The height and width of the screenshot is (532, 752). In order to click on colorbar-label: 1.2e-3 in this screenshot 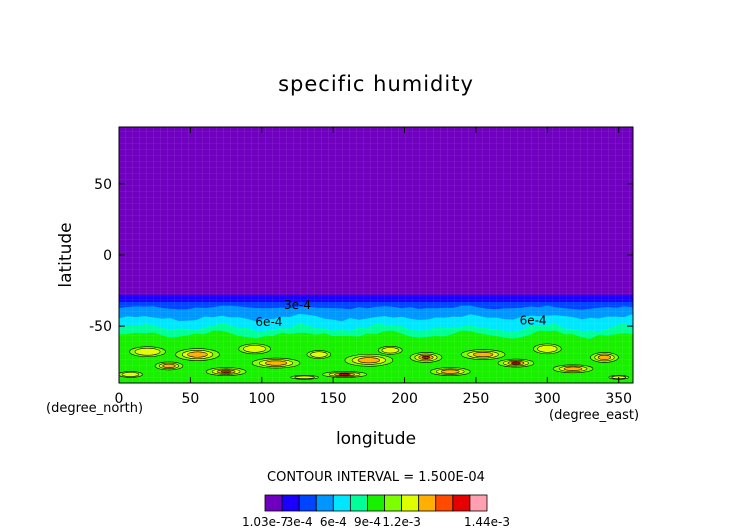, I will do `click(401, 522)`.